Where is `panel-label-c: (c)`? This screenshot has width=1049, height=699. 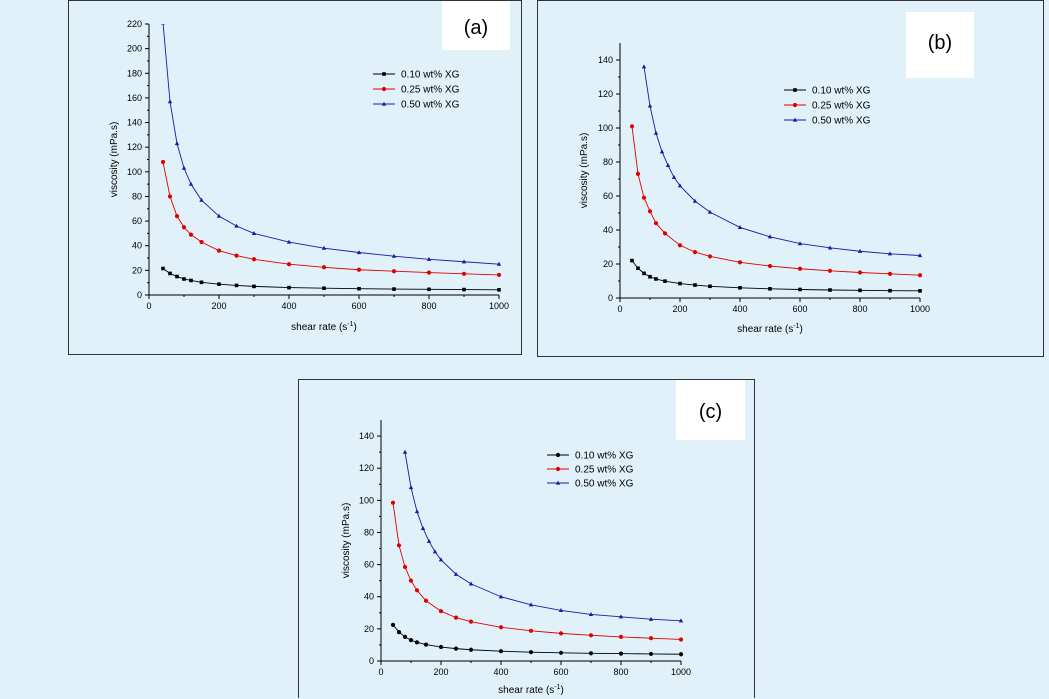 panel-label-c: (c) is located at coordinates (710, 412).